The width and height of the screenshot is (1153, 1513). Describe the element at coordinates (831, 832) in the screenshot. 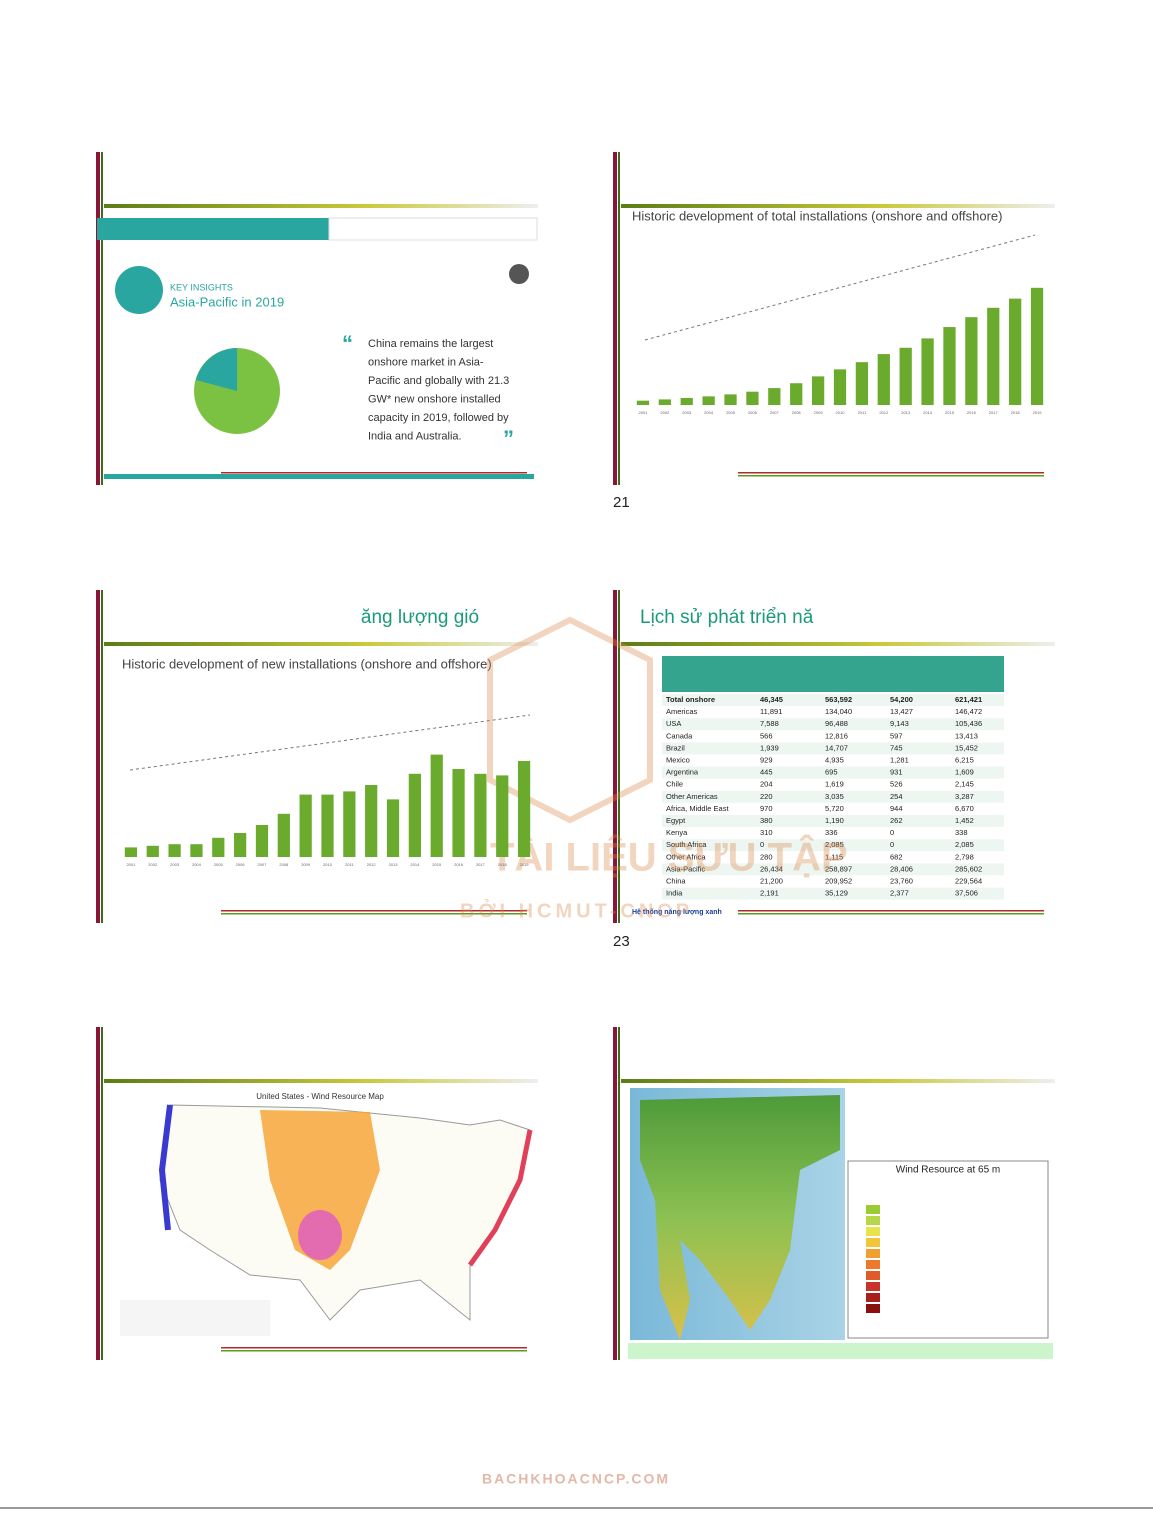

I see `table-cell: 336` at that location.